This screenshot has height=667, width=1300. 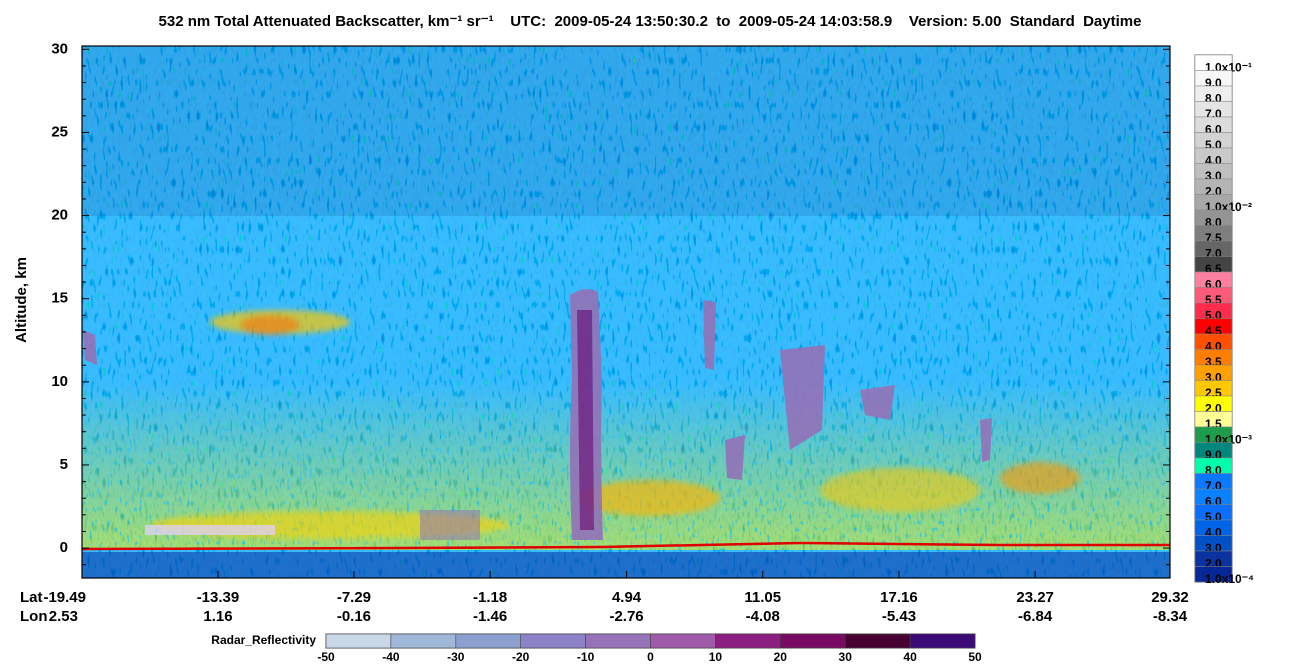 What do you see at coordinates (354, 616) in the screenshot?
I see `lon-tick-label: -0.16` at bounding box center [354, 616].